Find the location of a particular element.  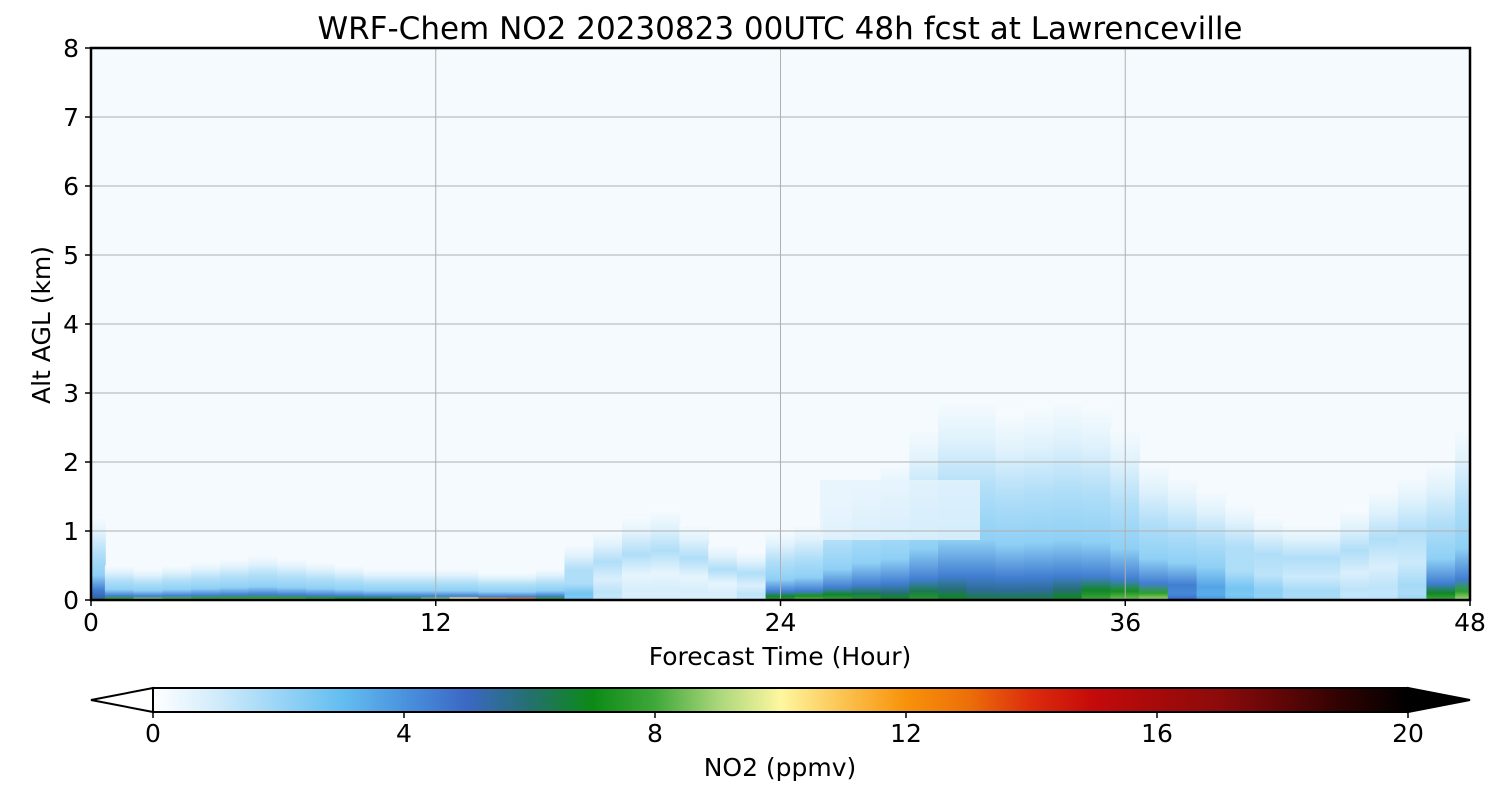

y-tick-label: 2 is located at coordinates (71, 462).